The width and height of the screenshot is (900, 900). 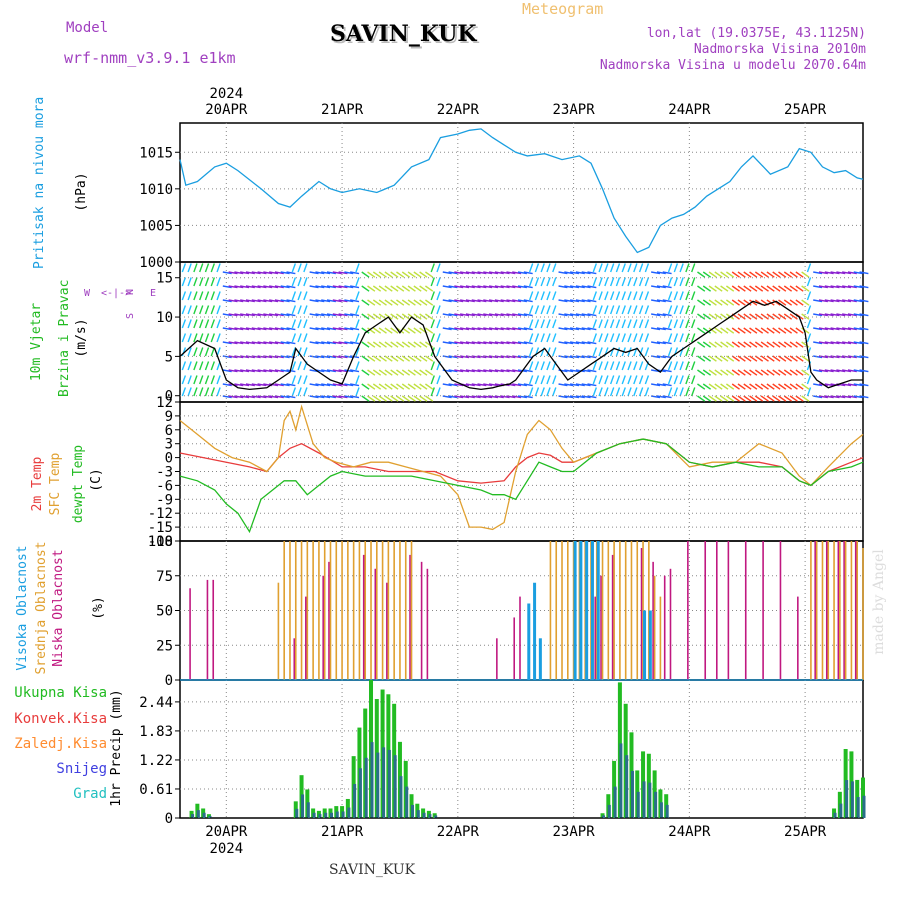 What do you see at coordinates (805, 110) in the screenshot?
I see `day-label-top: 25APR` at bounding box center [805, 110].